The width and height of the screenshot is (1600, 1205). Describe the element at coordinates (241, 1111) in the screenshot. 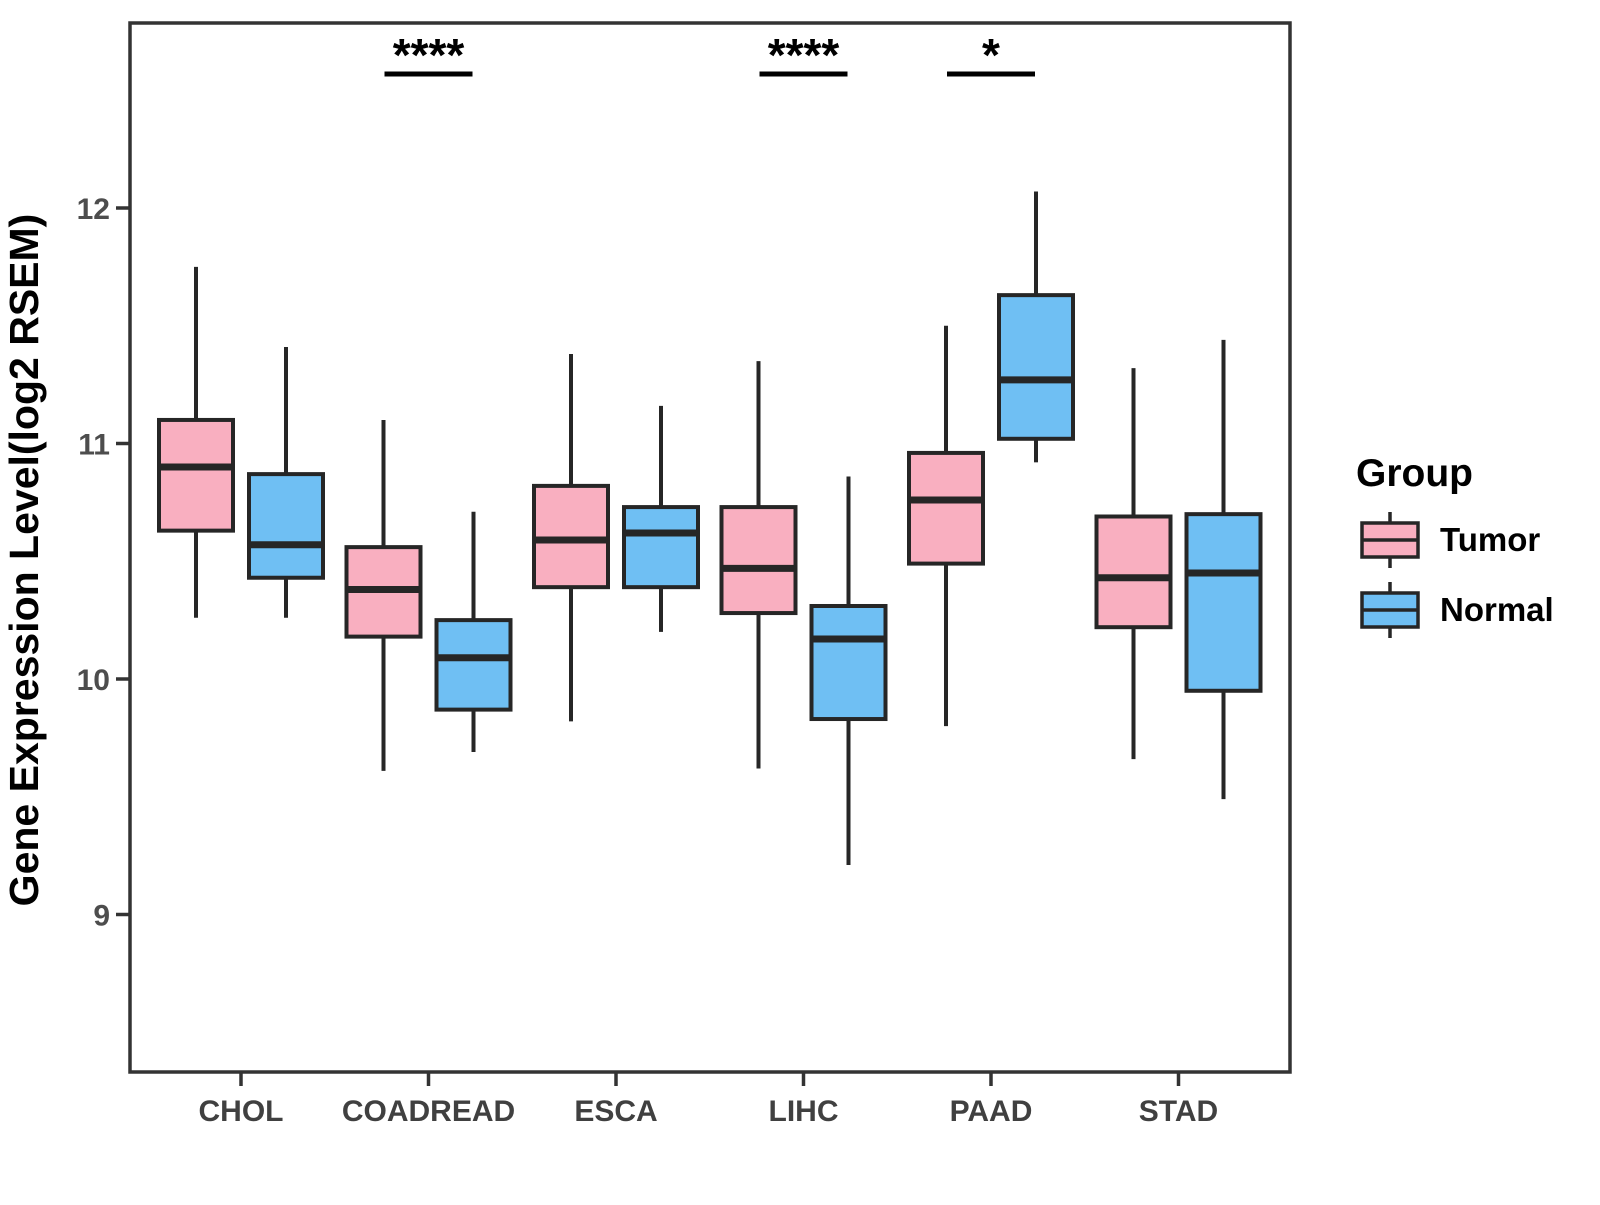

I see `x-axis-label: CHOL` at that location.